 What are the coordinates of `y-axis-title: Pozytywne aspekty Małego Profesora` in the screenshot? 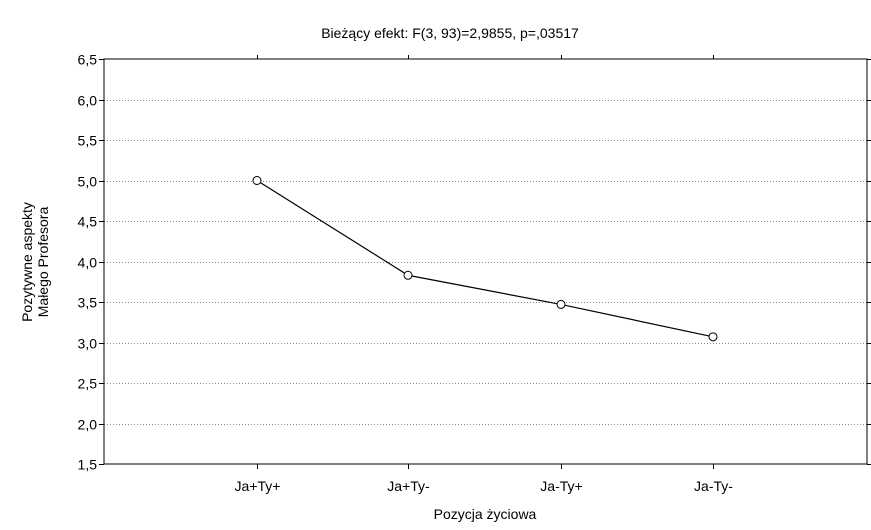 It's located at (35, 262).